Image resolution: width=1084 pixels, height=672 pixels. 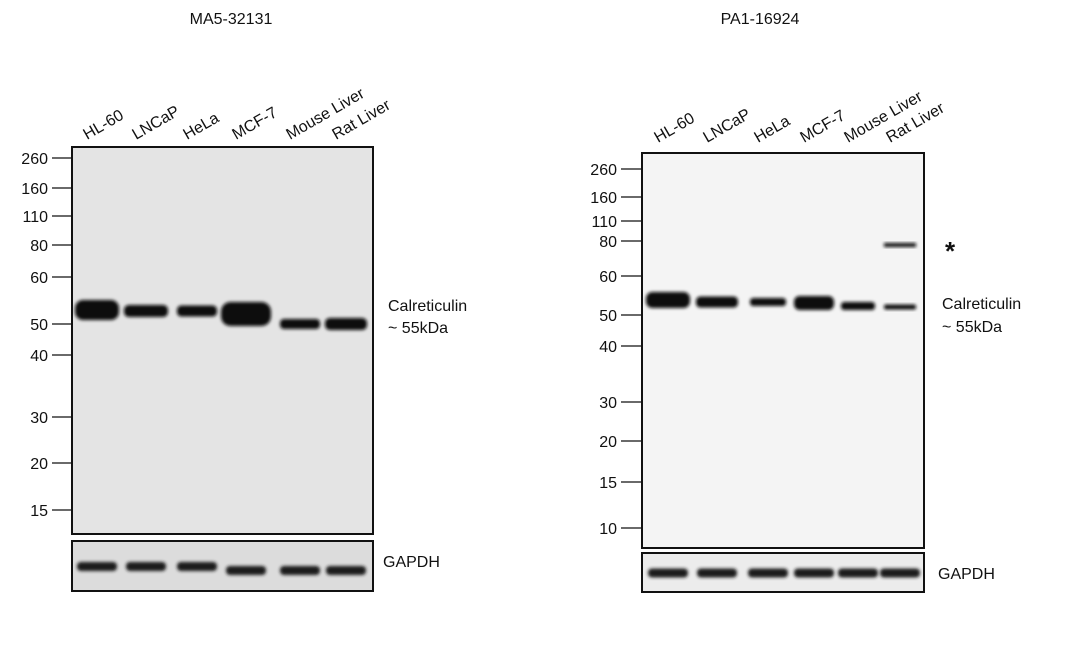 What do you see at coordinates (950, 251) in the screenshot?
I see `annotation: *` at bounding box center [950, 251].